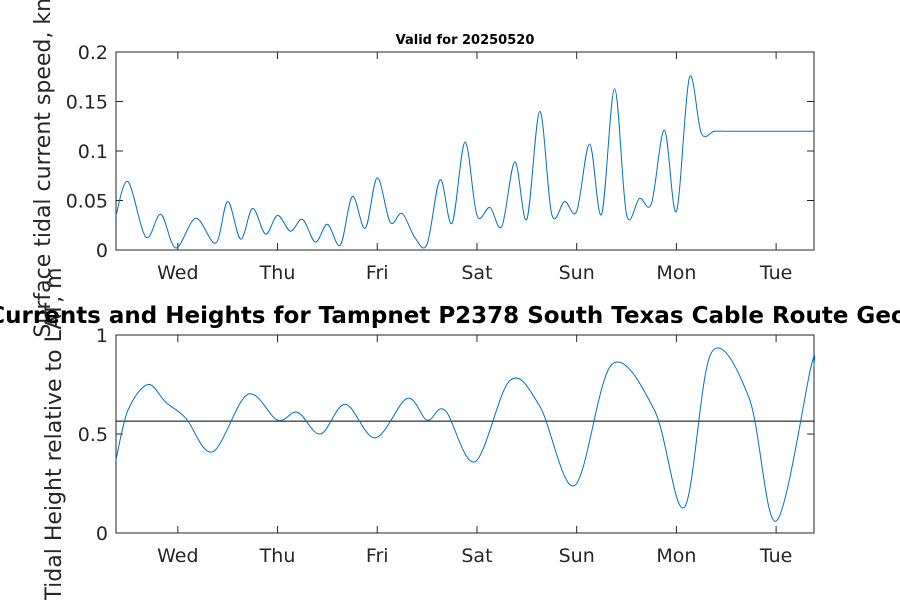  Describe the element at coordinates (87, 103) in the screenshot. I see `y-tick-label: 0.15` at that location.